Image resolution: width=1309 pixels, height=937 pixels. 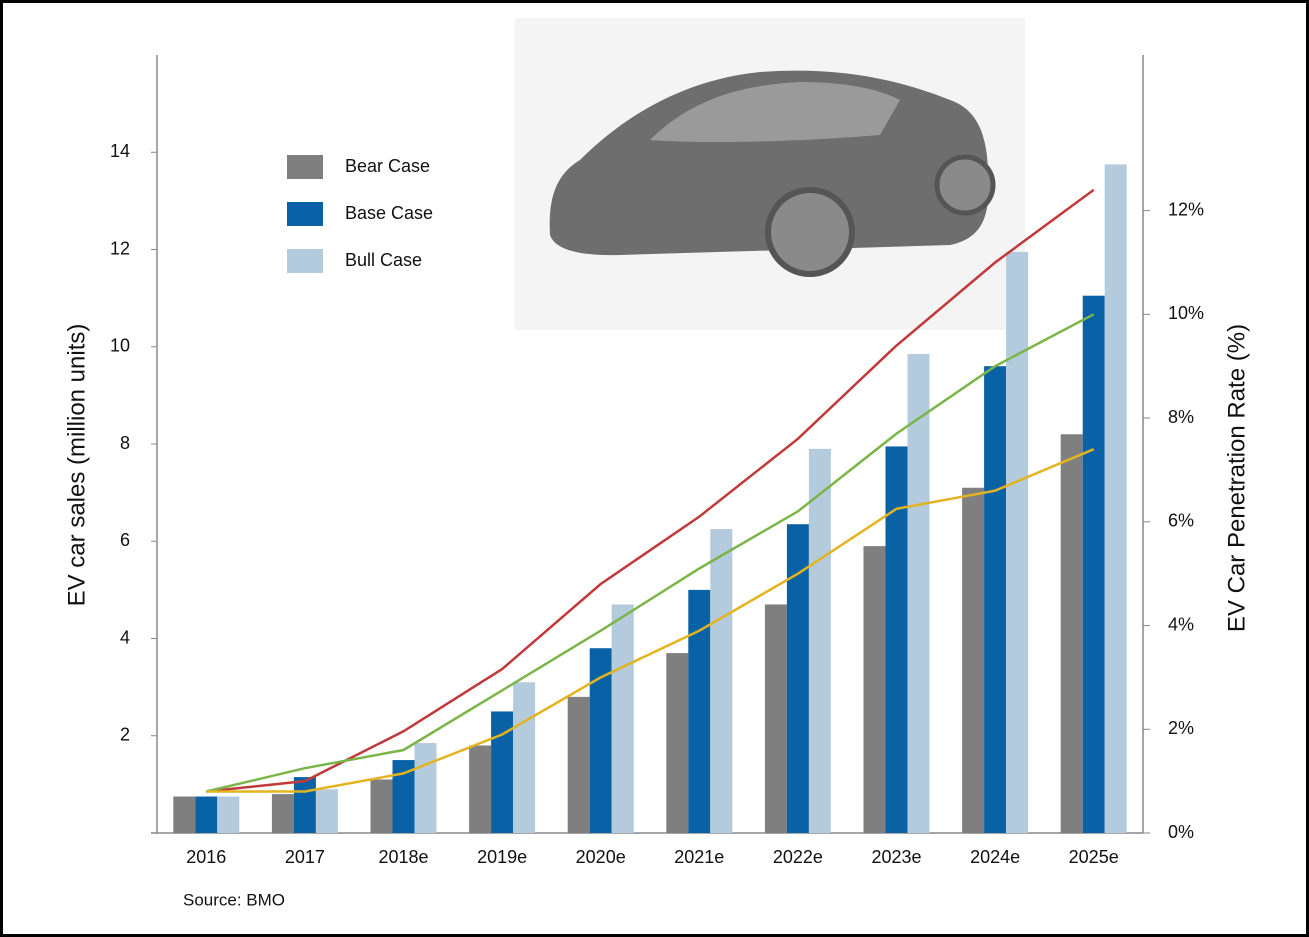 I want to click on x-tick-label: 2021e, so click(x=699, y=857).